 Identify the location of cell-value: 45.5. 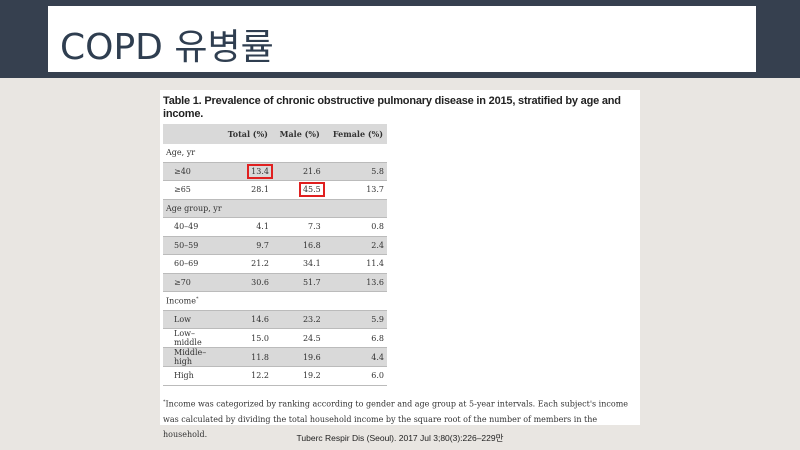
(298, 190).